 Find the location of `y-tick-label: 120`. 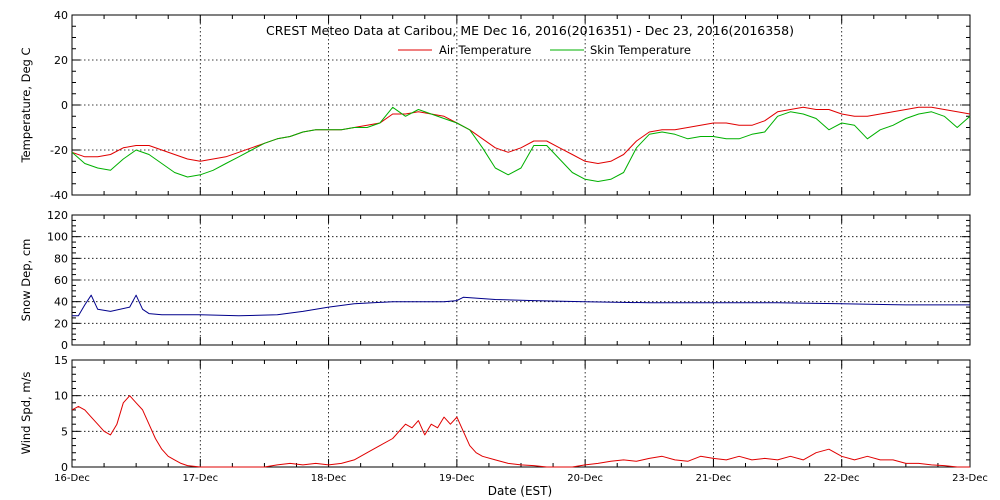

y-tick-label: 120 is located at coordinates (57, 215).